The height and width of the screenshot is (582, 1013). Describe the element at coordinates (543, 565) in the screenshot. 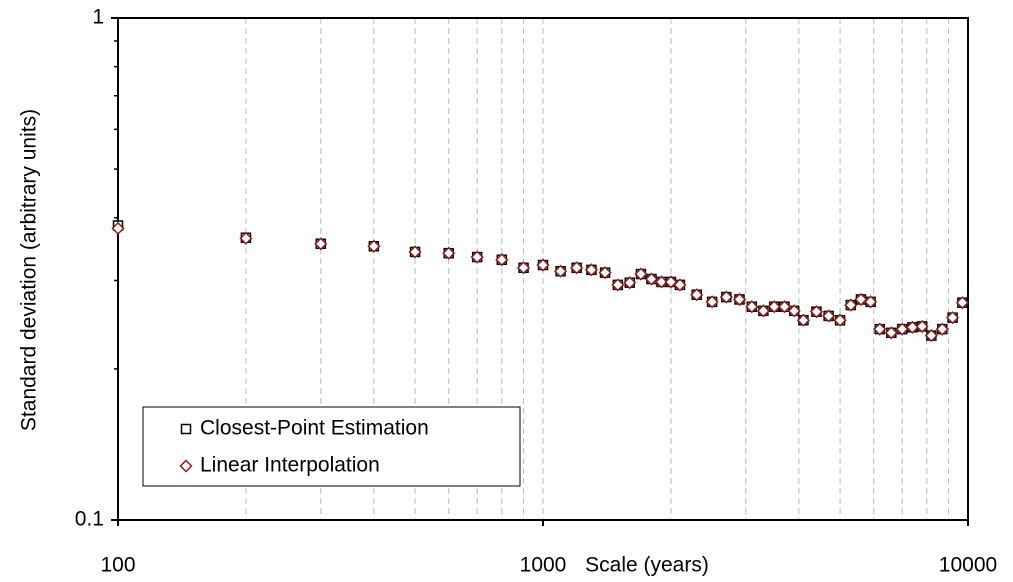

I see `x-tick-label: 1000` at that location.